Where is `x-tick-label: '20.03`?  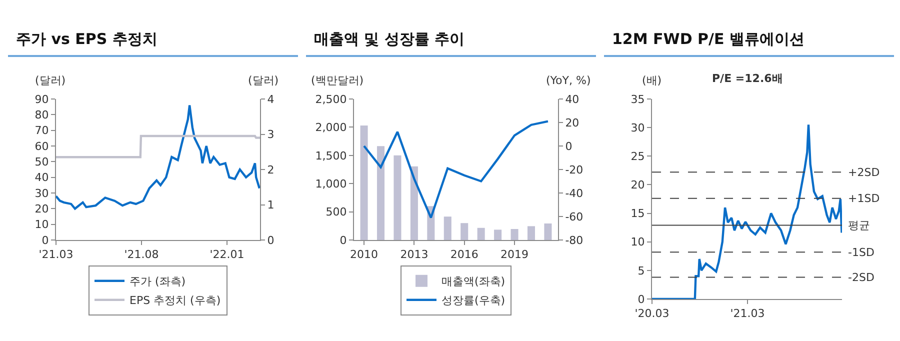 x-tick-label: '20.03 is located at coordinates (652, 313).